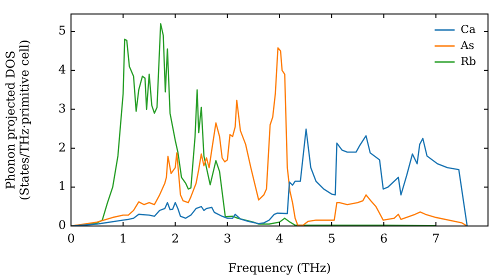  Describe the element at coordinates (62, 147) in the screenshot. I see `y-tick-label: 2` at that location.